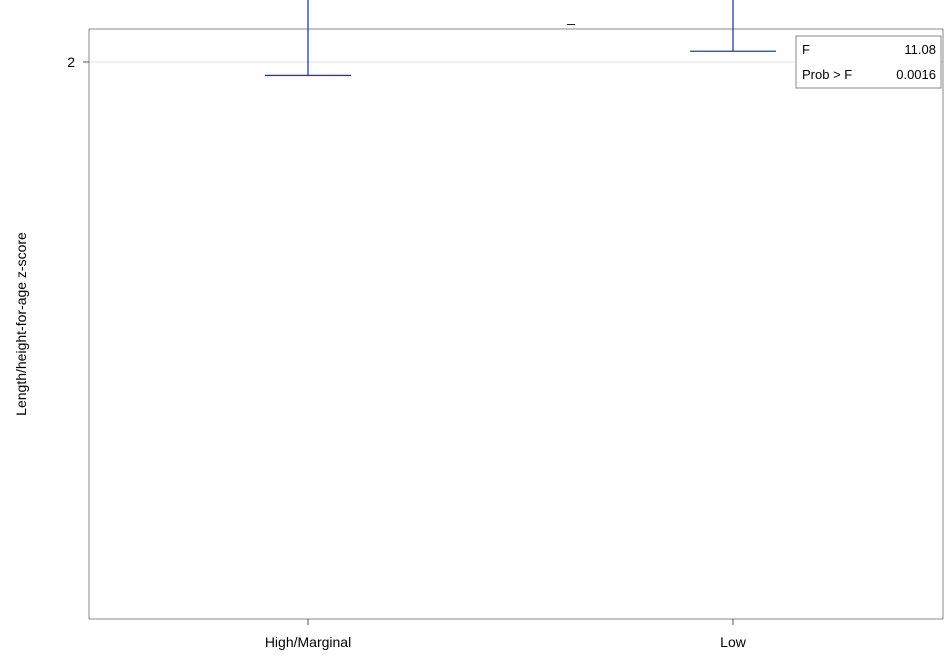 The height and width of the screenshot is (657, 944). Describe the element at coordinates (806, 49) in the screenshot. I see `f-stat-label: F` at that location.